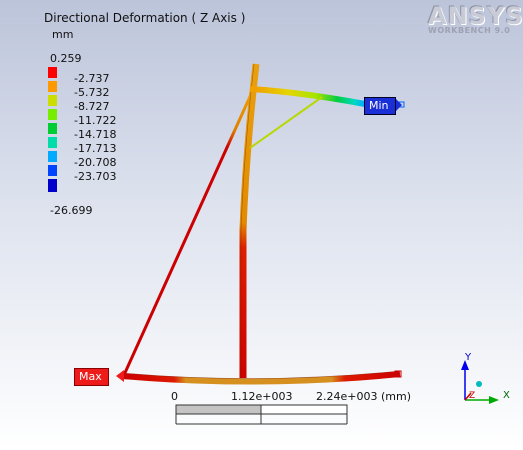  Describe the element at coordinates (468, 357) in the screenshot. I see `triad-y-label: Y` at that location.